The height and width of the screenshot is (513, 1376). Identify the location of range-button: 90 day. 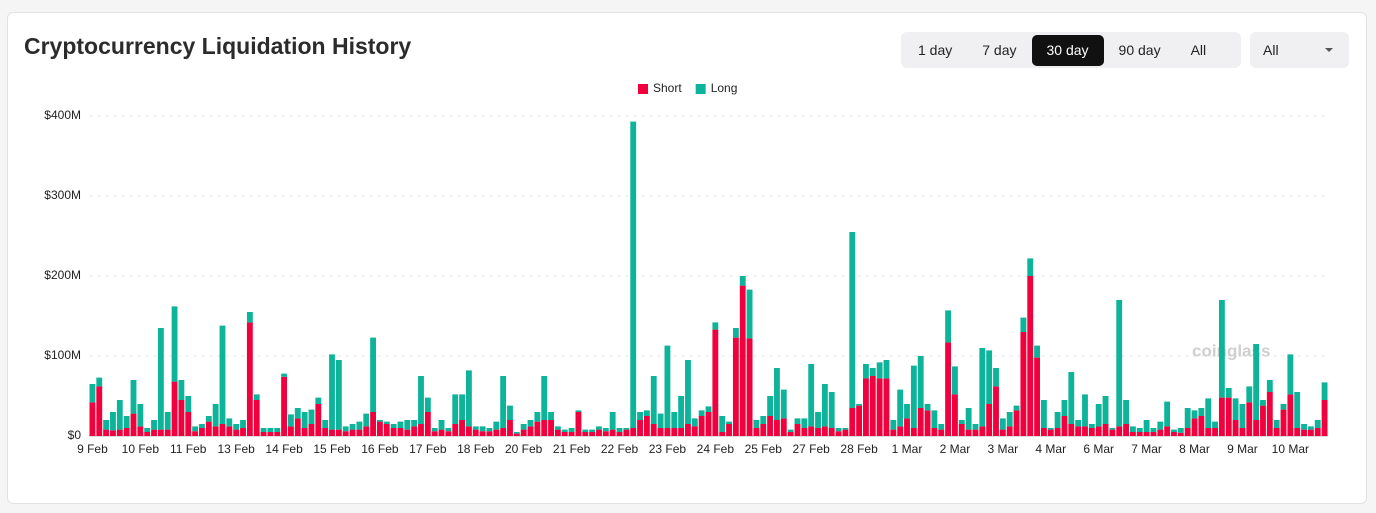
(1139, 49).